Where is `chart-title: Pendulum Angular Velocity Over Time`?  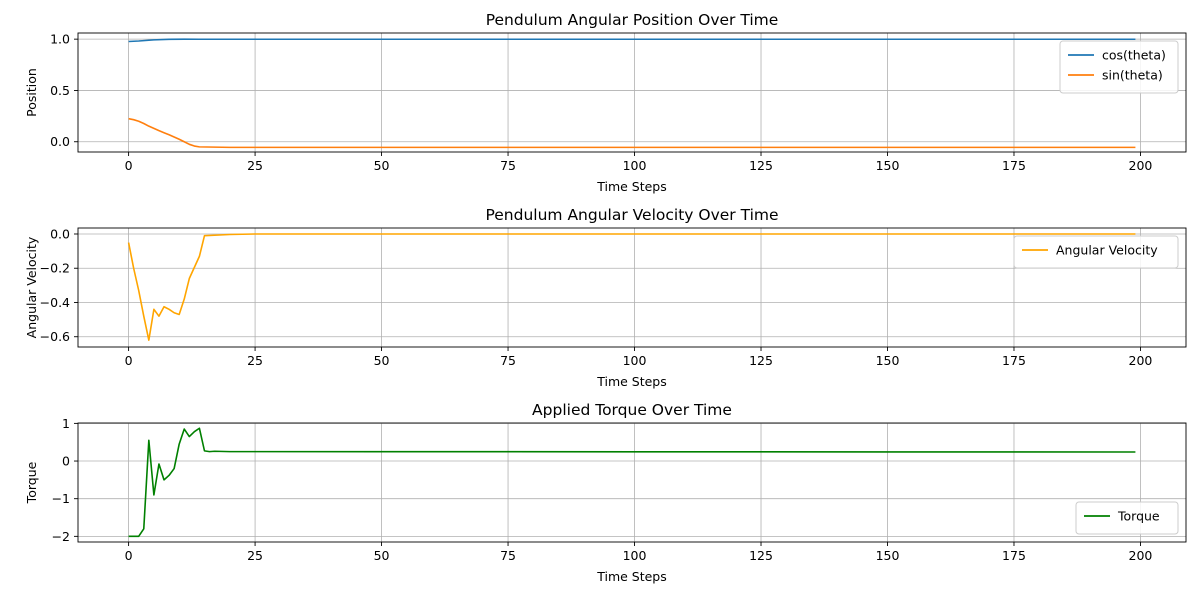
chart-title: Pendulum Angular Velocity Over Time is located at coordinates (631, 215).